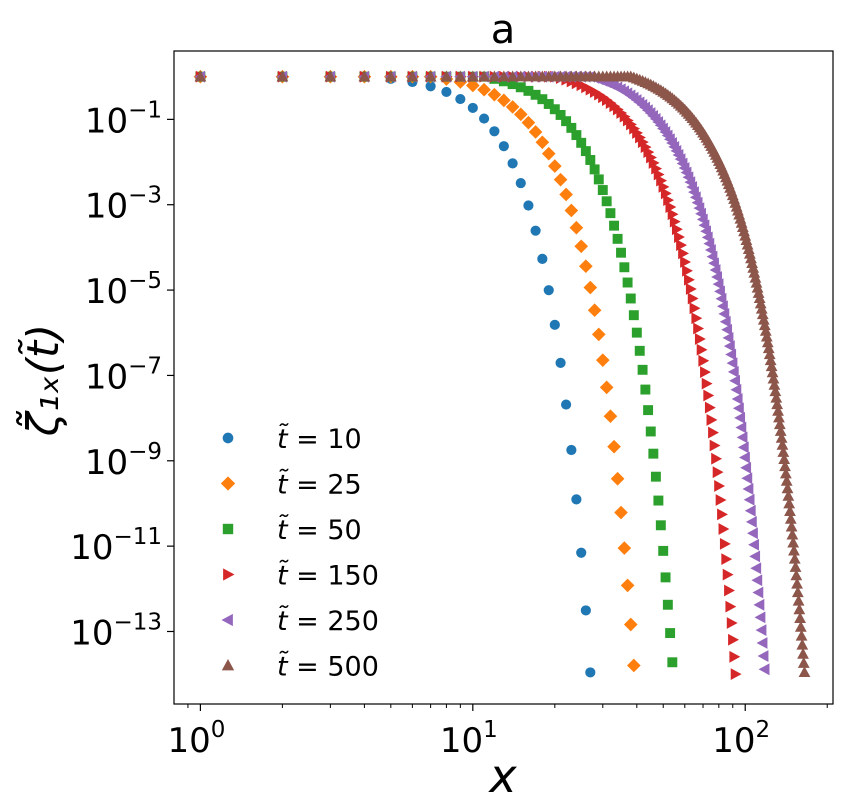  Describe the element at coordinates (292, 530) in the screenshot. I see `legend-item: t̃ = 50` at that location.